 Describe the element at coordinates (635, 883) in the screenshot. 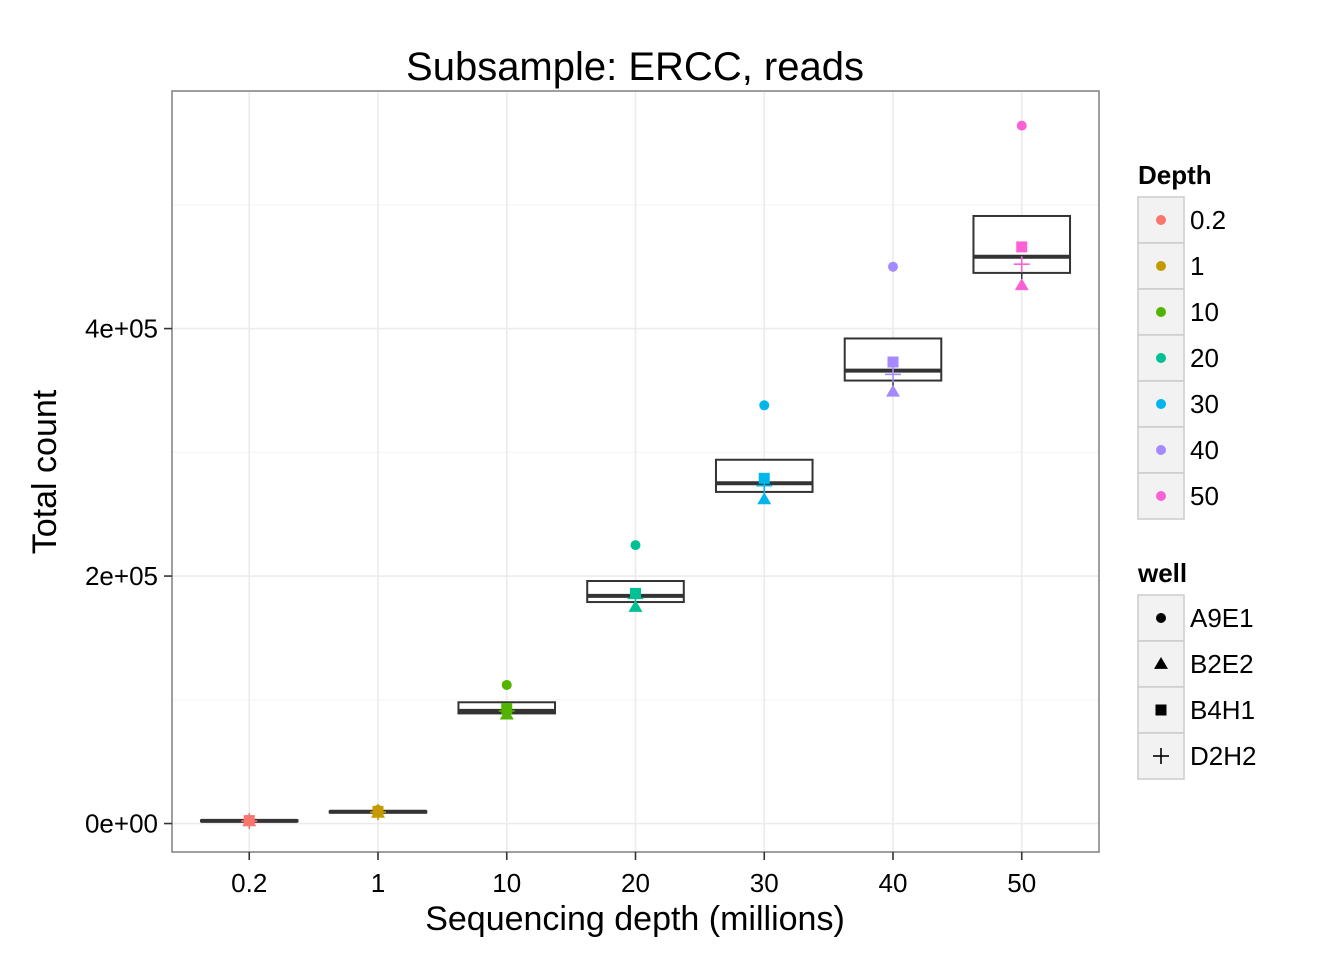

I see `x-tick-label: 20` at that location.